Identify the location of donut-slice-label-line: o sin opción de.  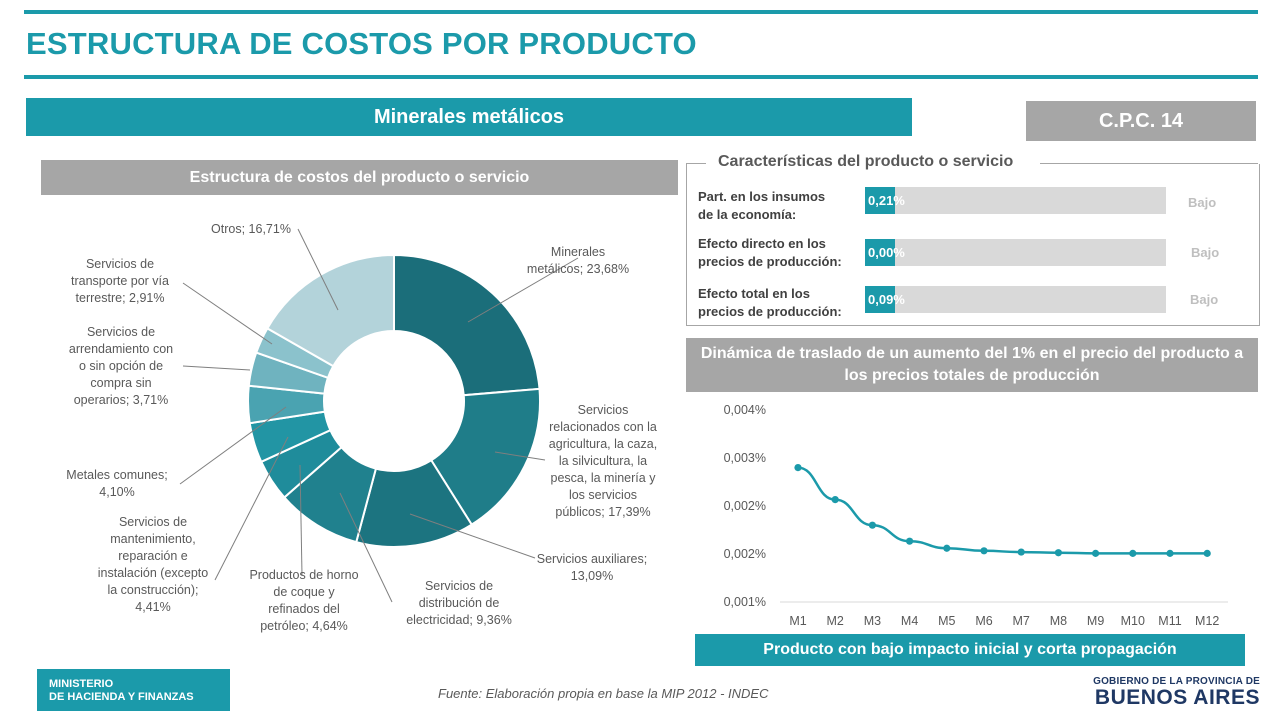
(121, 366).